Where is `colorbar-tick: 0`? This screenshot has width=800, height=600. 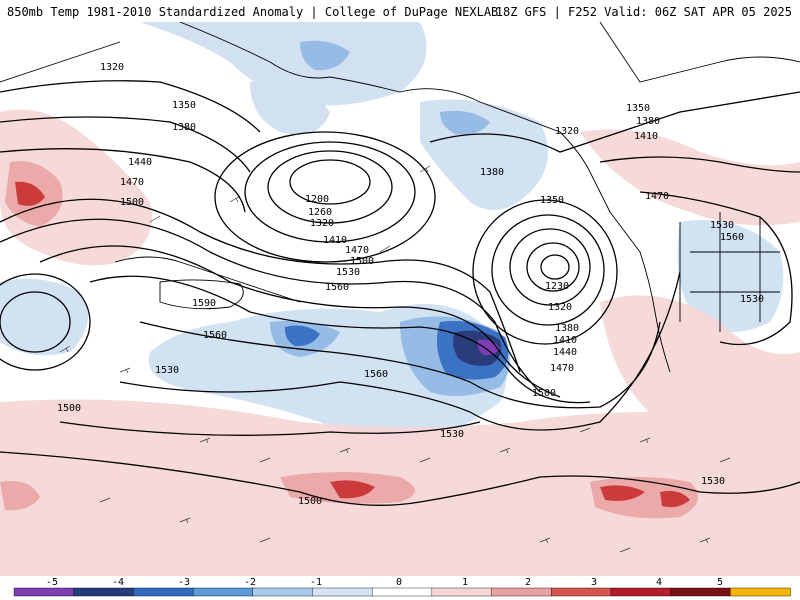 colorbar-tick: 0 is located at coordinates (399, 582).